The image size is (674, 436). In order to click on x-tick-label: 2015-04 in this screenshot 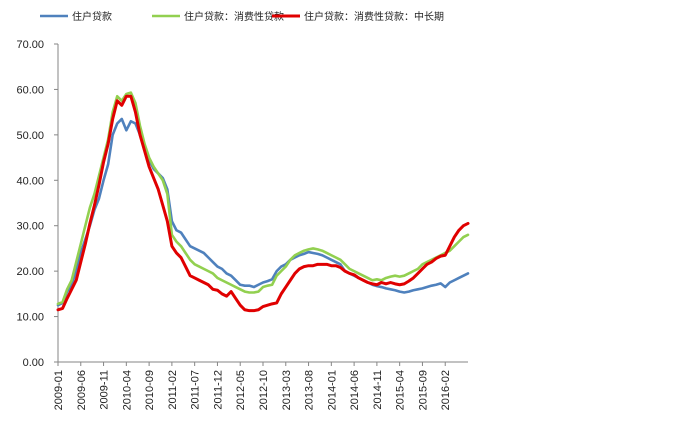, I will do `click(401, 390)`.